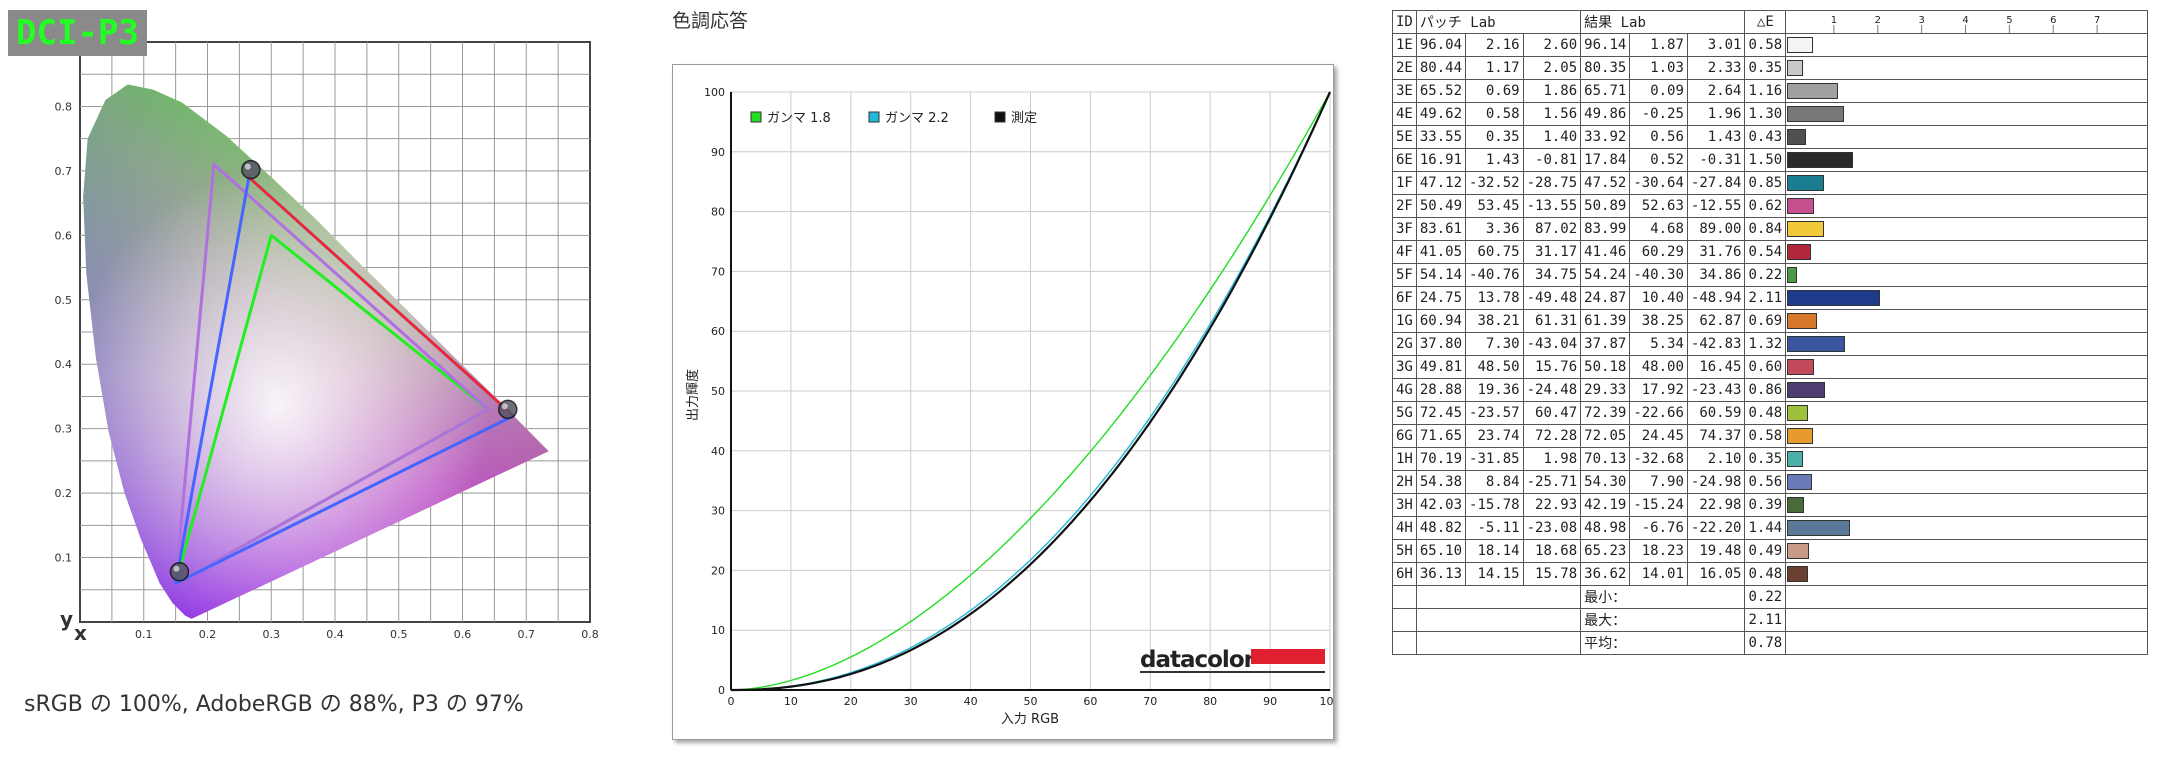 The width and height of the screenshot is (2161, 761). I want to click on patch-l: 49.62, so click(1441, 114).